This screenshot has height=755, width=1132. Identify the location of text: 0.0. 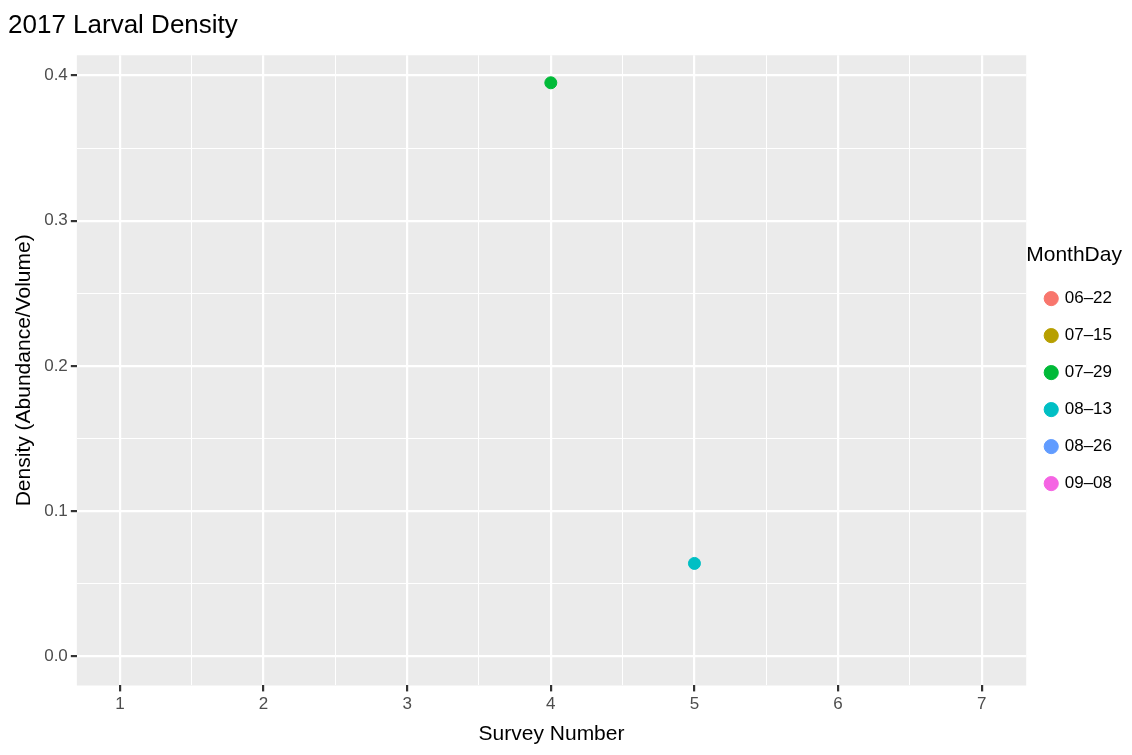
(56, 656).